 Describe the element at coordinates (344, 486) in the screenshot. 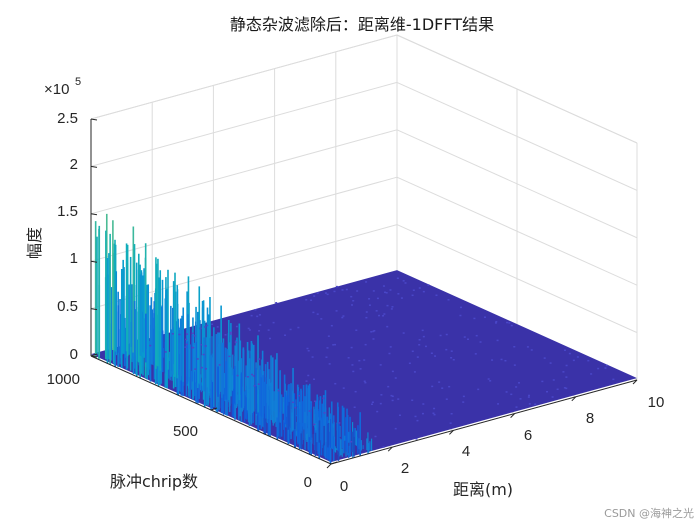

I see `x-tick-label: 0` at that location.